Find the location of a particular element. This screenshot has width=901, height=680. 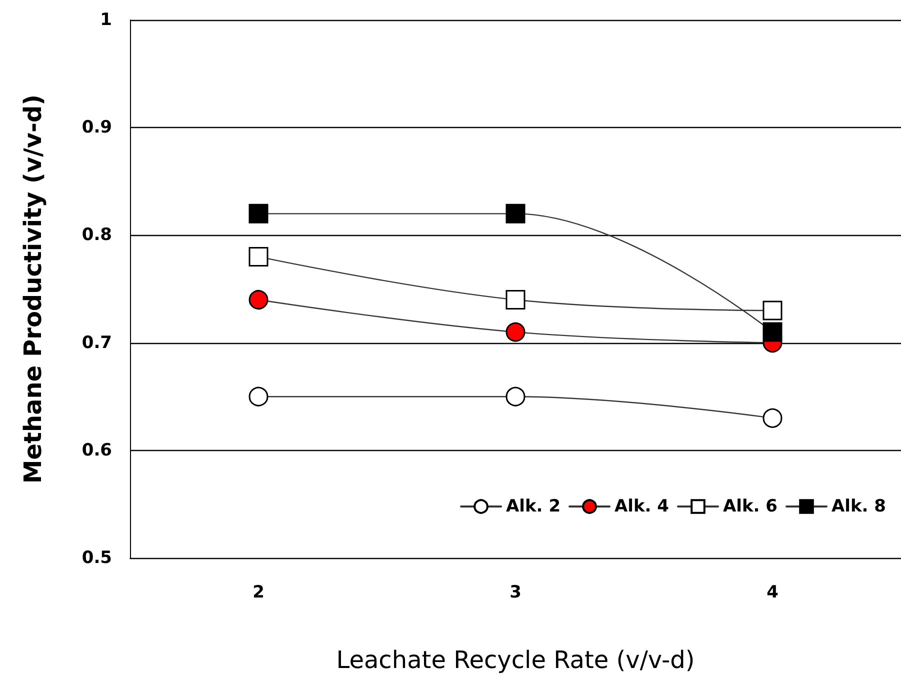

y-tick-label: 0.5 is located at coordinates (97, 558).